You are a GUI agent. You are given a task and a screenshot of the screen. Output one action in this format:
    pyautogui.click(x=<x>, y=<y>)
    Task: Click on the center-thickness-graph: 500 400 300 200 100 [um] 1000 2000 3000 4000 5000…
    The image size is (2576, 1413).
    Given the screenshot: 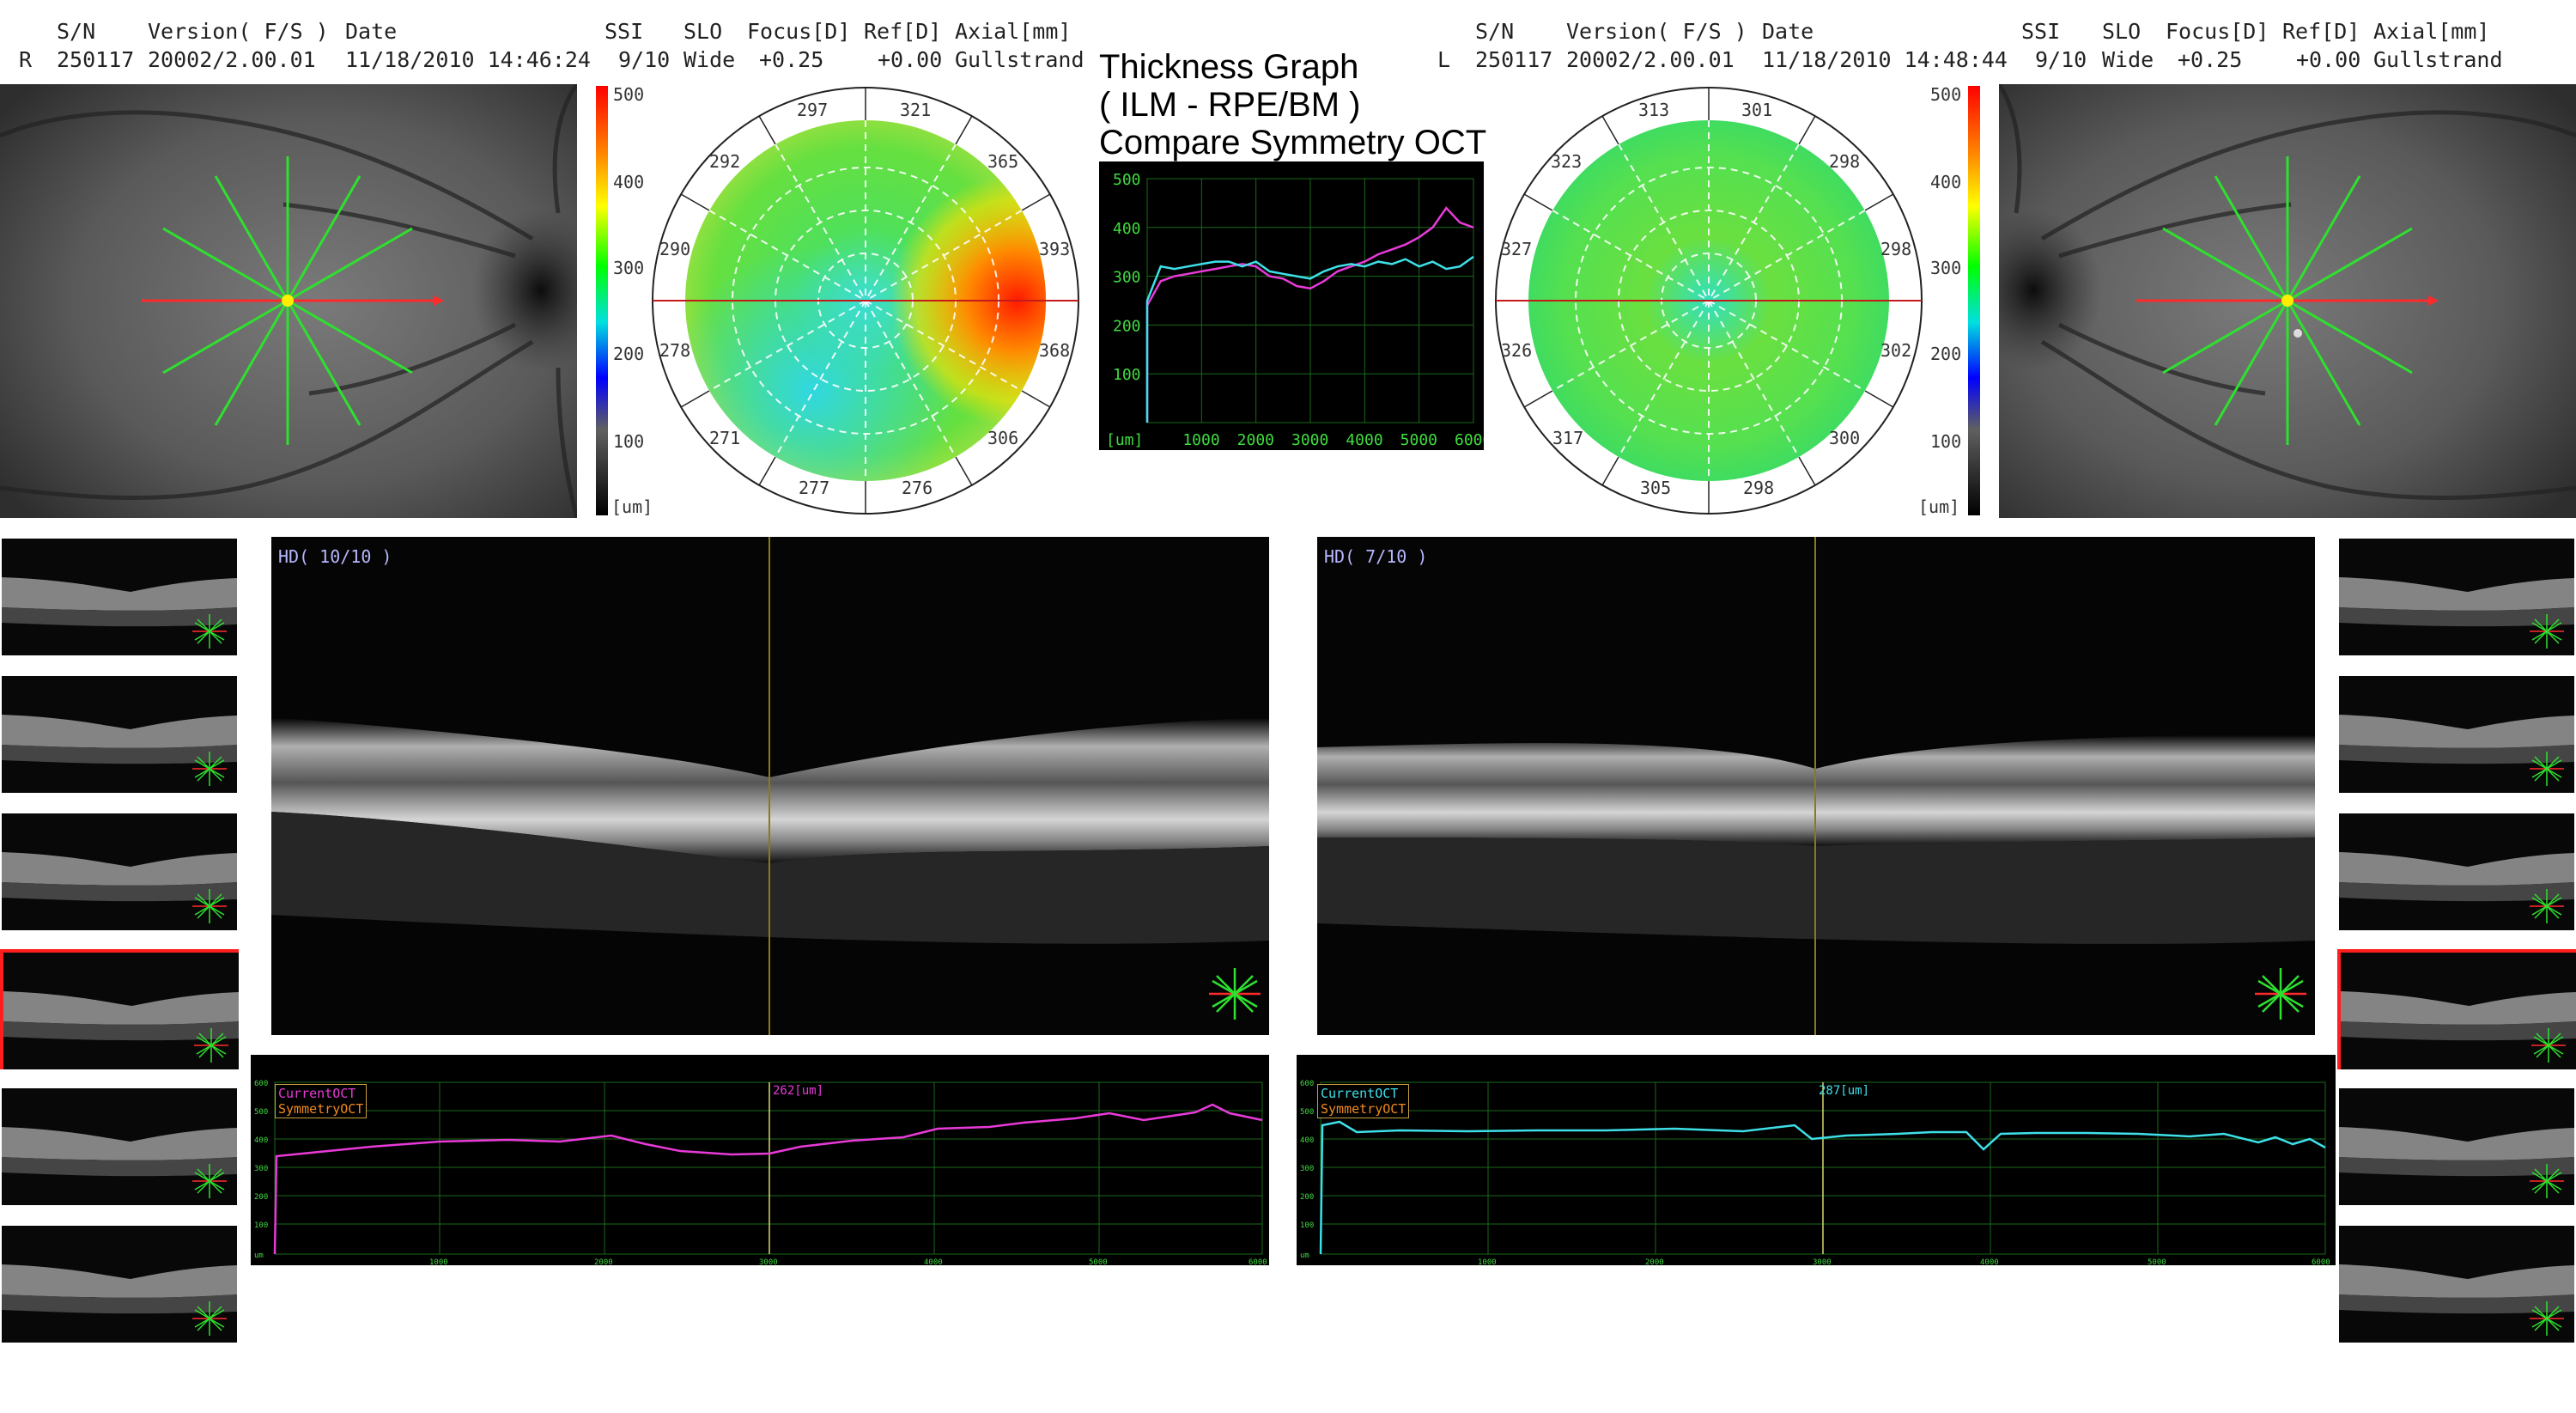 What is the action you would take?
    pyautogui.click(x=1291, y=305)
    